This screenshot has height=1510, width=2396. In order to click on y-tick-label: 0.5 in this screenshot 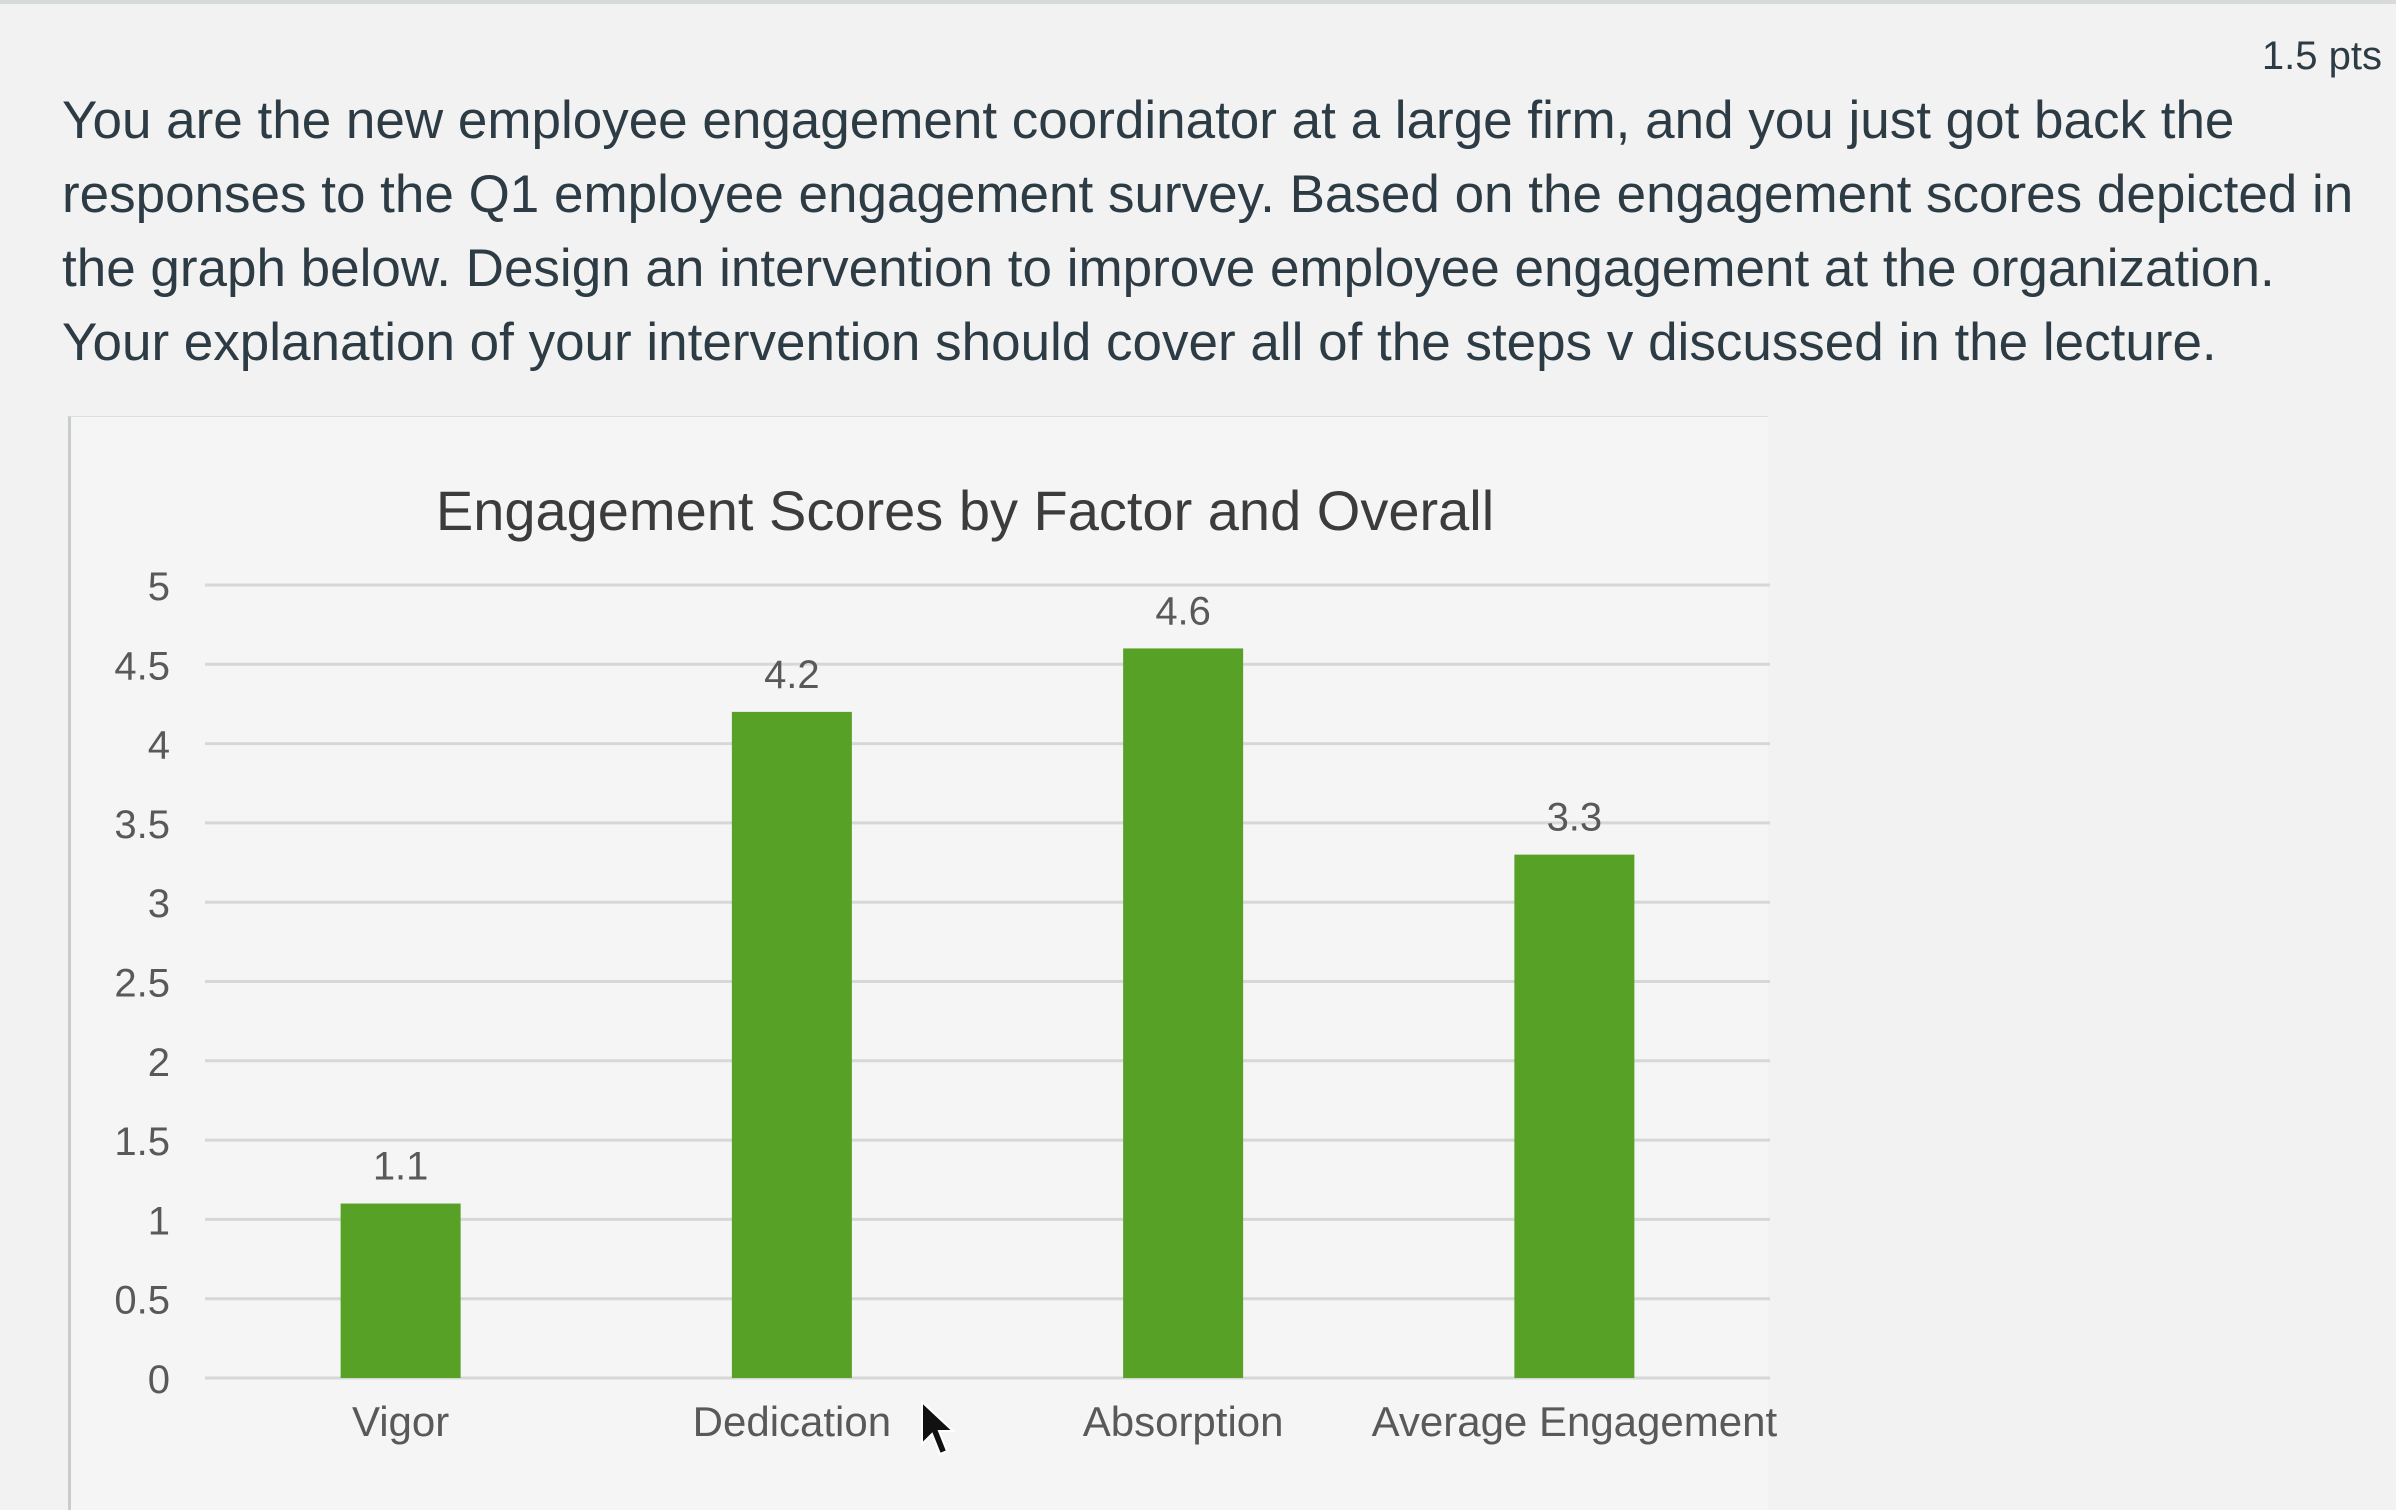, I will do `click(142, 1301)`.